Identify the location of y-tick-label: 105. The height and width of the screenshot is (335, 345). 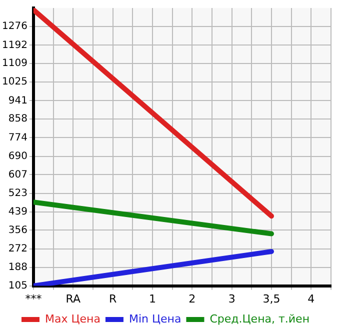
(18, 286).